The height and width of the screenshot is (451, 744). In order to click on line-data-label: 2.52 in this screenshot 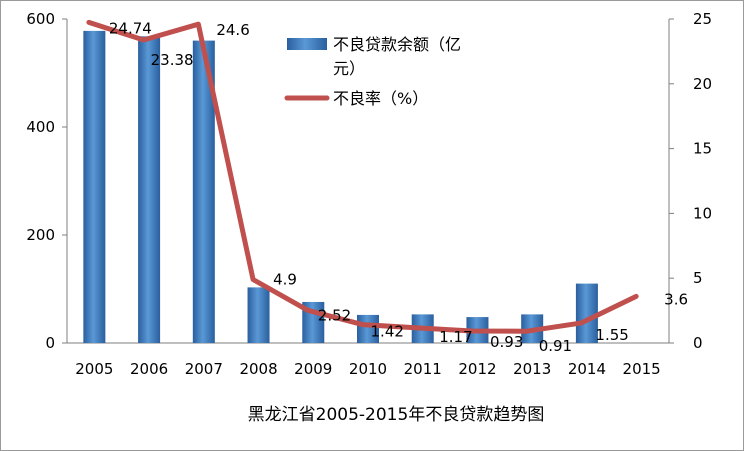, I will do `click(334, 315)`.